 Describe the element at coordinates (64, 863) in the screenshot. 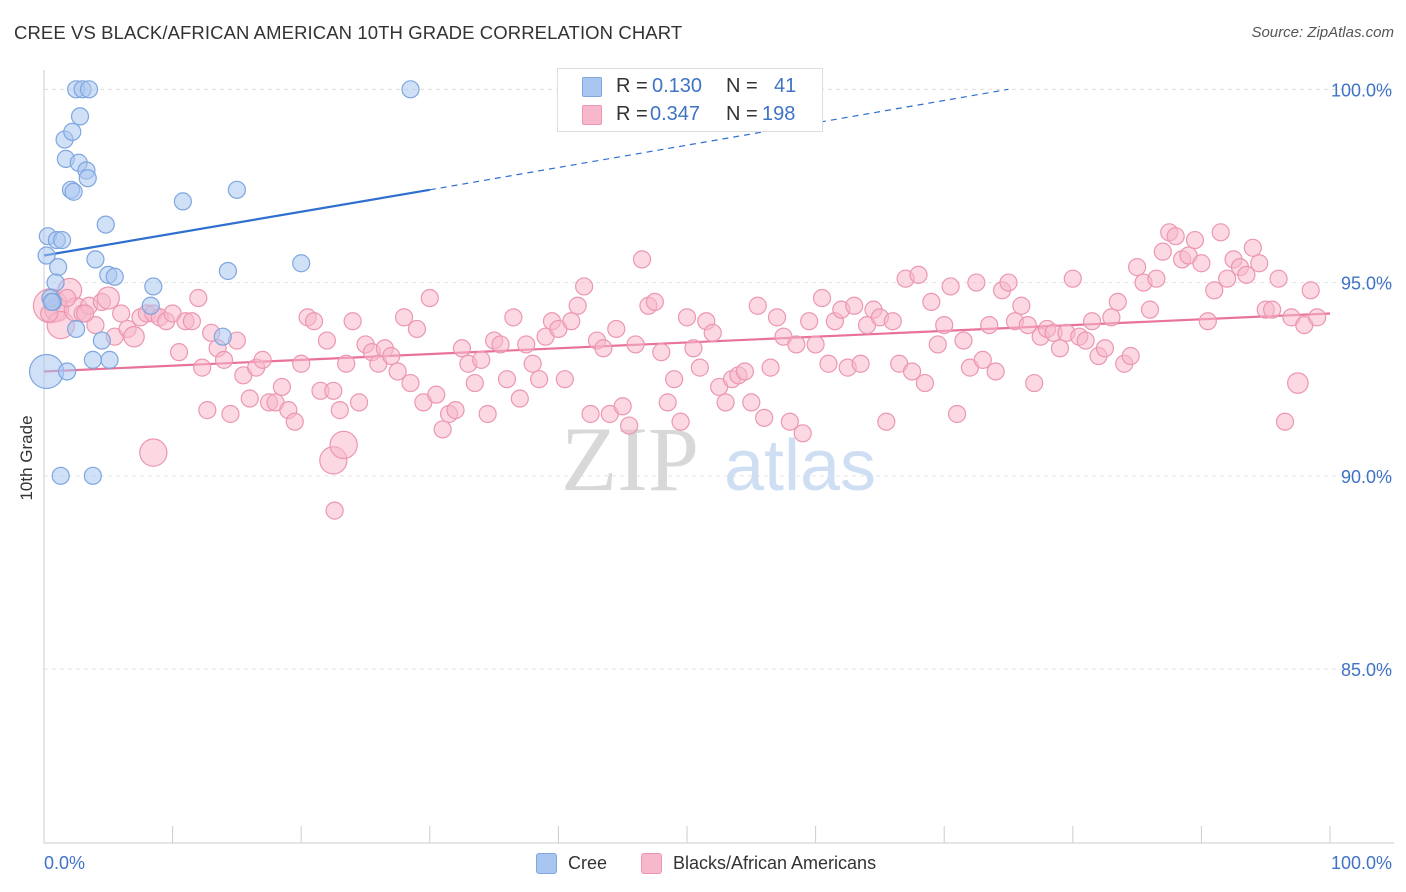

I see `x-tick-label: 0.0%` at that location.